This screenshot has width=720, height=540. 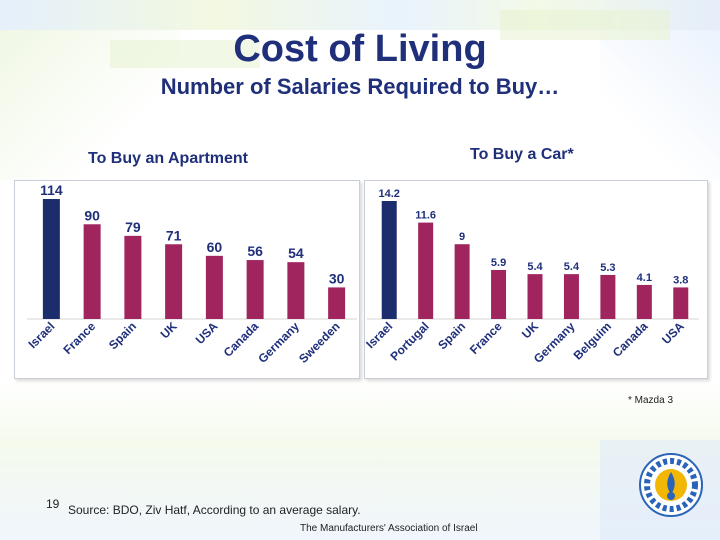 I want to click on organization-name: The Manufacturers' Association of Israel, so click(x=389, y=528).